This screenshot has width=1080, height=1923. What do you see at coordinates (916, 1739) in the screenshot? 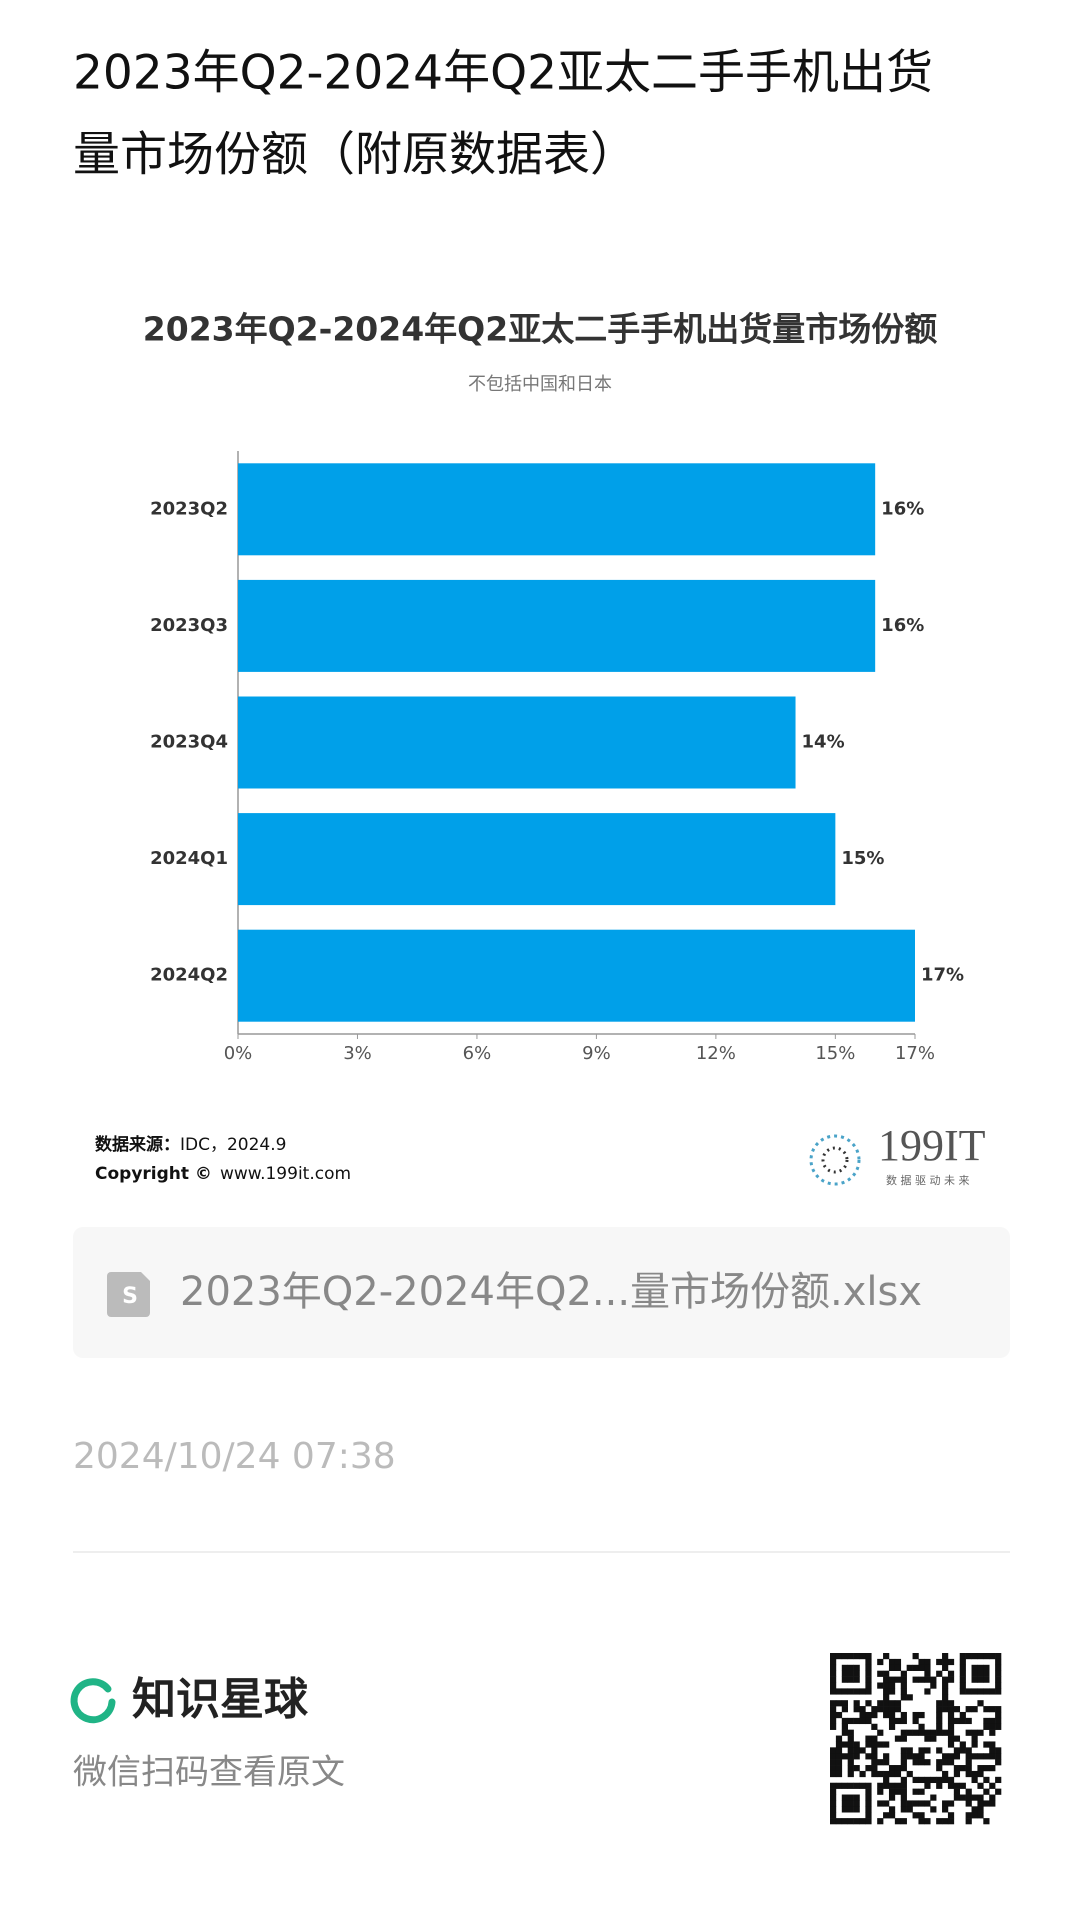
I see `qr-code` at bounding box center [916, 1739].